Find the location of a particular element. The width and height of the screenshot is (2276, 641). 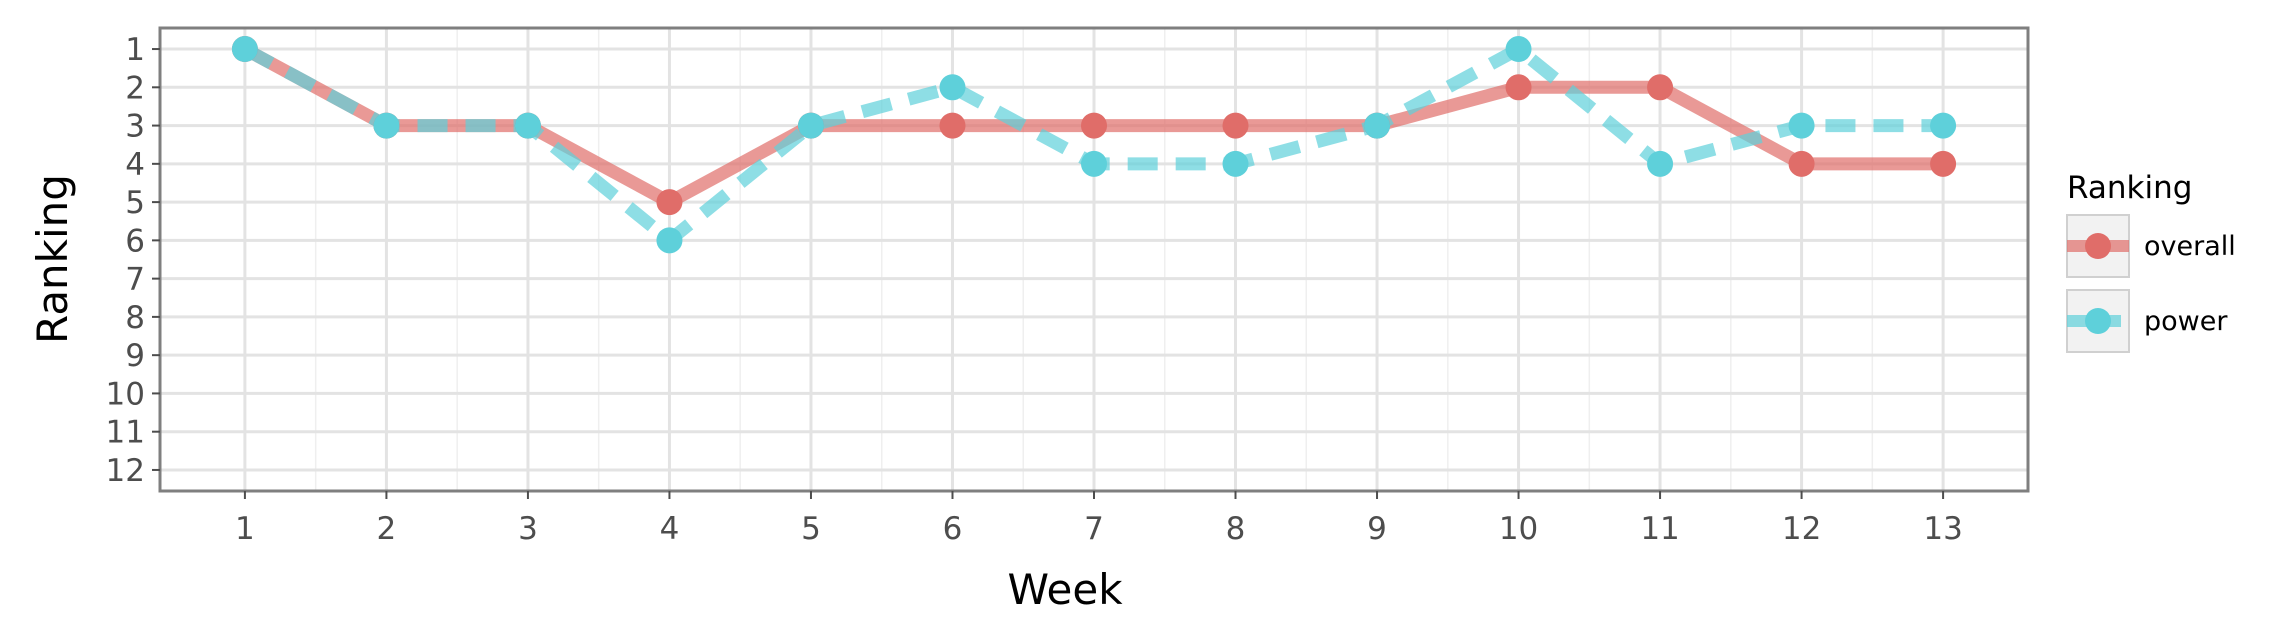

y-tick-label: 6 is located at coordinates (135, 241).